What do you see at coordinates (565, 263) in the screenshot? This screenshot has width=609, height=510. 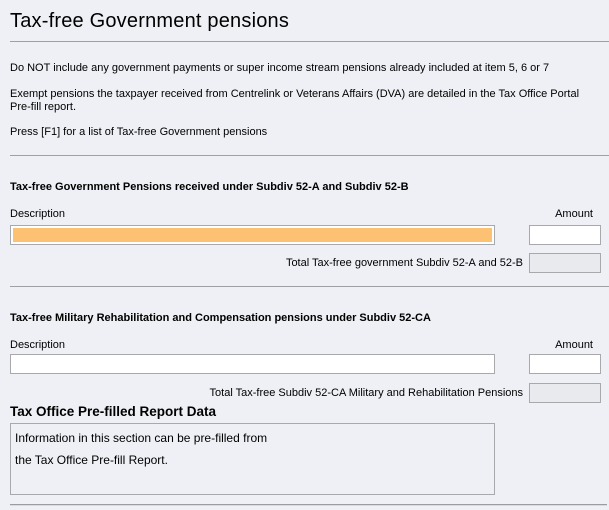 I see `subdiv-52ab-total-field` at bounding box center [565, 263].